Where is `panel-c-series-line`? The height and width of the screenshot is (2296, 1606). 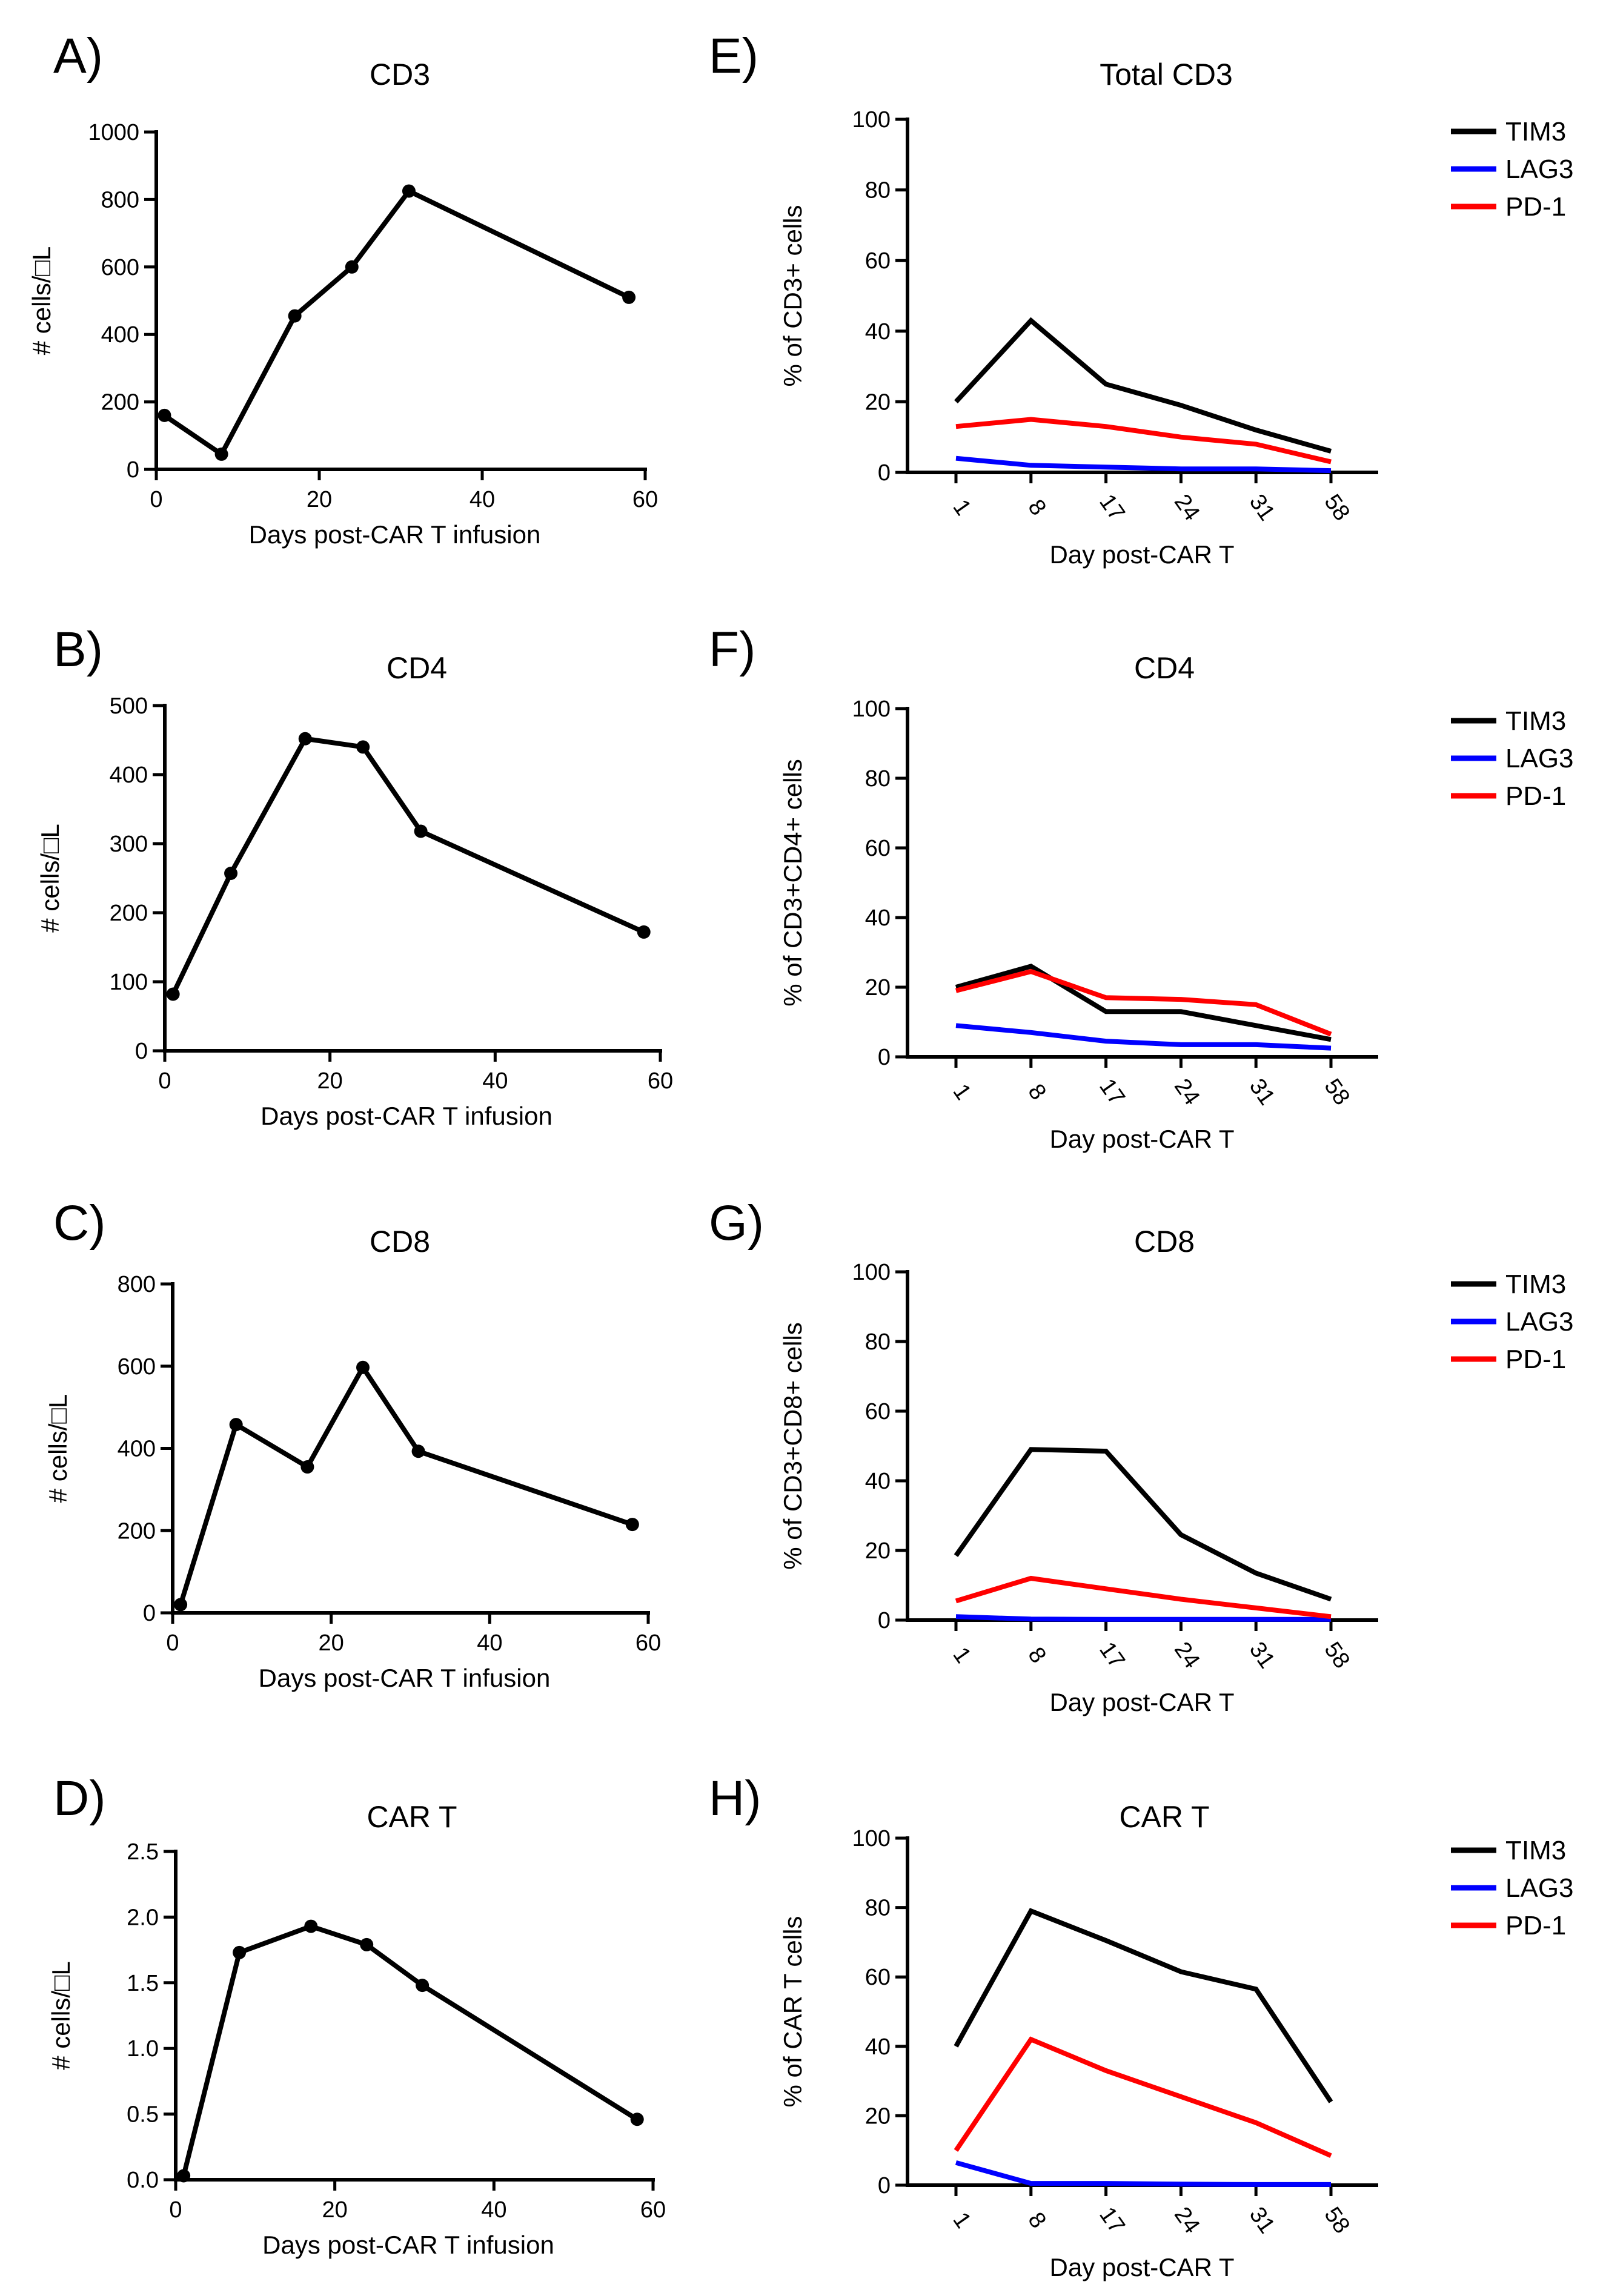 panel-c-series-line is located at coordinates (406, 1484).